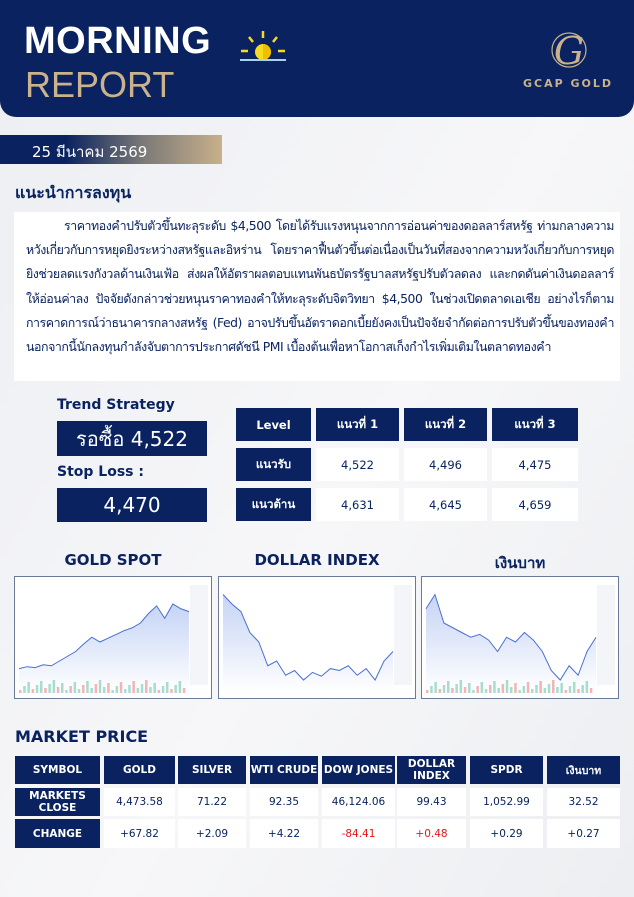 The image size is (634, 897). Describe the element at coordinates (57, 802) in the screenshot. I see `market-row-label: MARKETS CLOSE` at that location.